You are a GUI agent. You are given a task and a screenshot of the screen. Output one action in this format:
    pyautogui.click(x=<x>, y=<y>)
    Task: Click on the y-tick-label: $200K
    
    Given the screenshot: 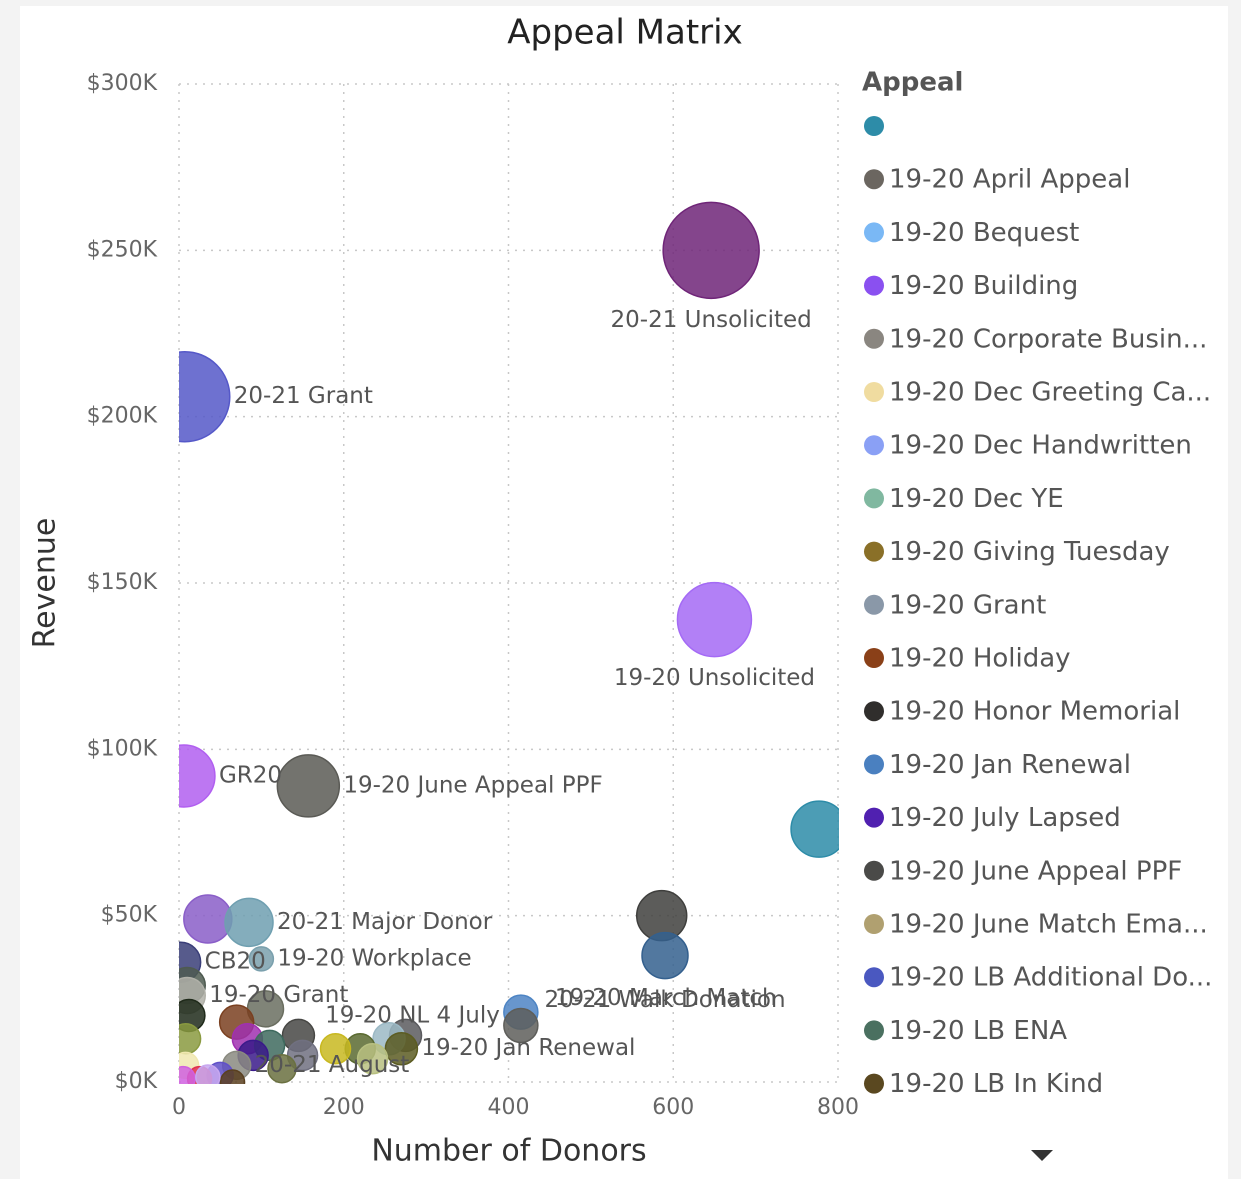 What is the action you would take?
    pyautogui.click(x=122, y=416)
    